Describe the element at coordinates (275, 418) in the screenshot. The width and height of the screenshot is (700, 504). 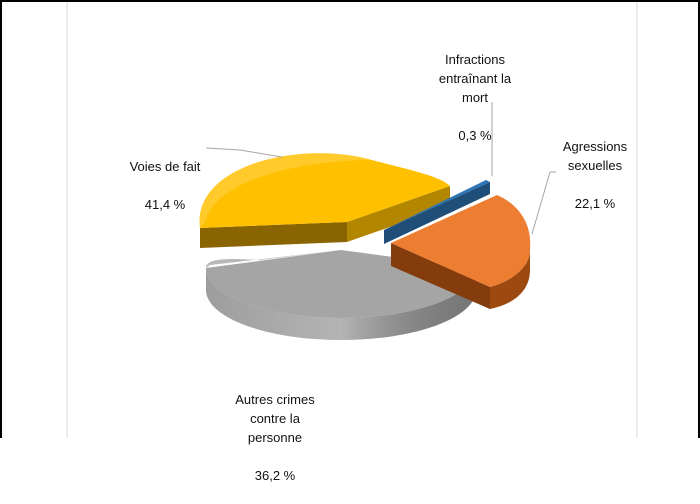
I see `label-autres-crimes-name: Autres crimes contre la personne` at that location.